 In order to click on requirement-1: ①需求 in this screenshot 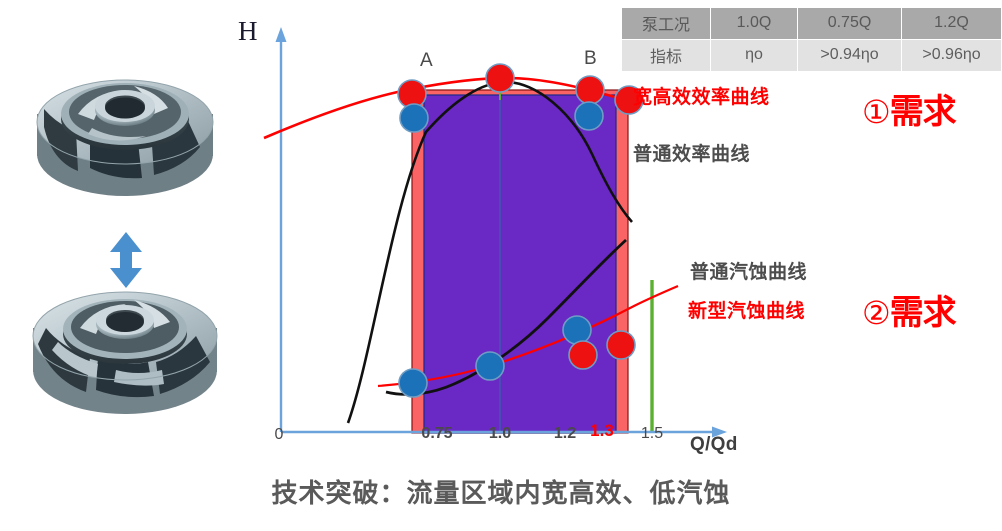, I will do `click(909, 112)`.